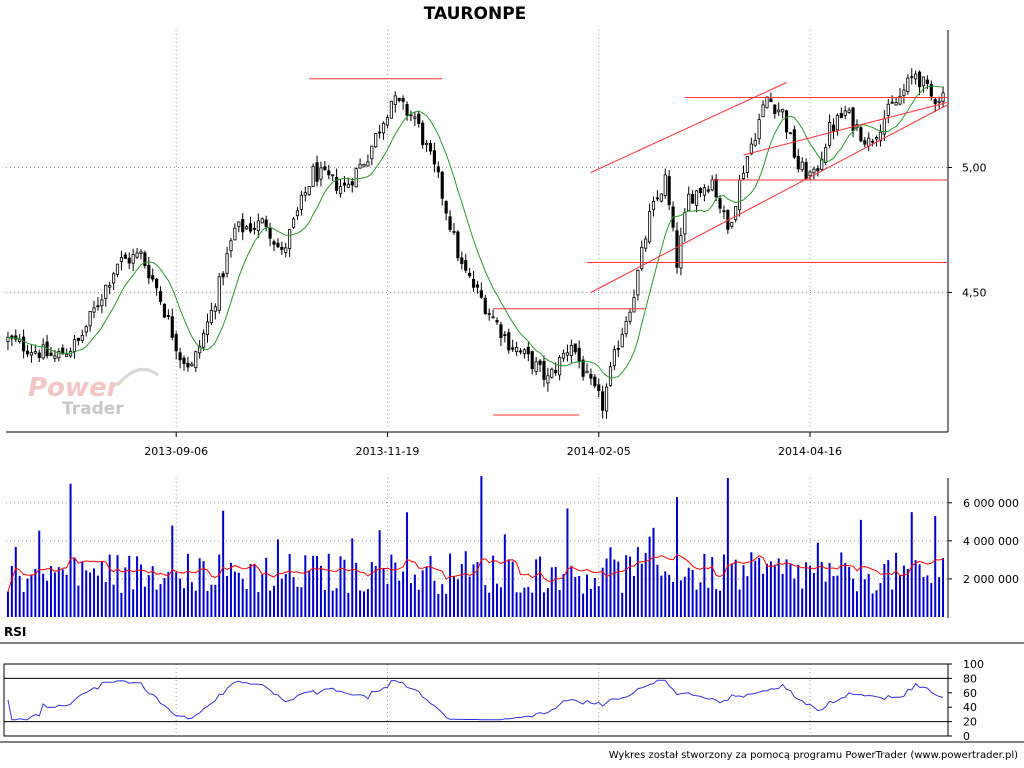  Describe the element at coordinates (388, 451) in the screenshot. I see `price-x-tick-label: 2013-11-19` at that location.